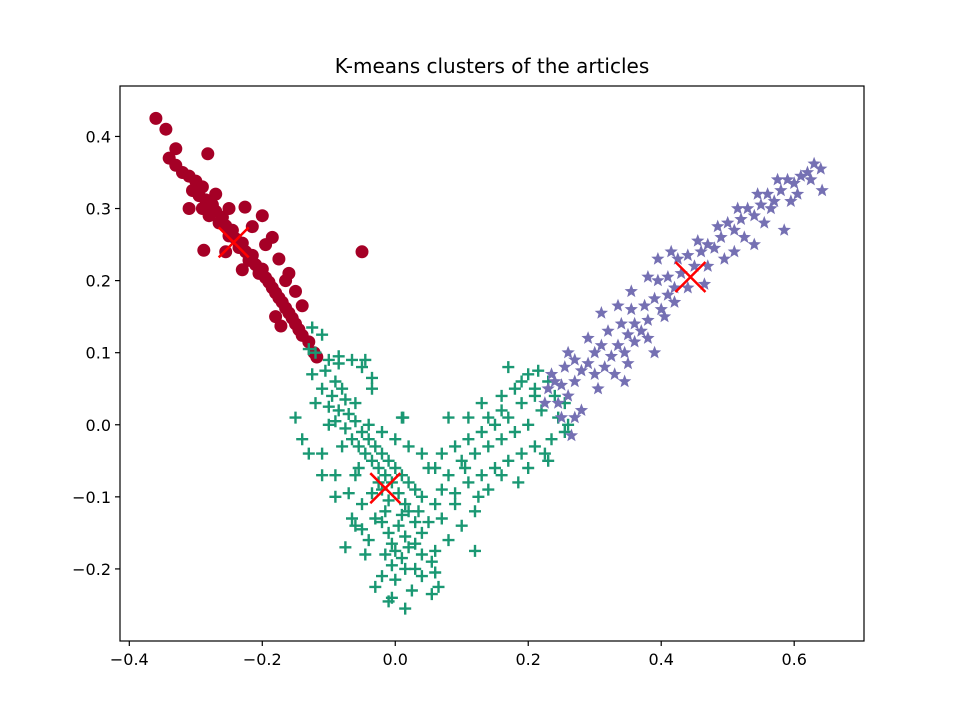 The image size is (960, 725). I want to click on x-tick-label: 0.4, so click(660, 659).